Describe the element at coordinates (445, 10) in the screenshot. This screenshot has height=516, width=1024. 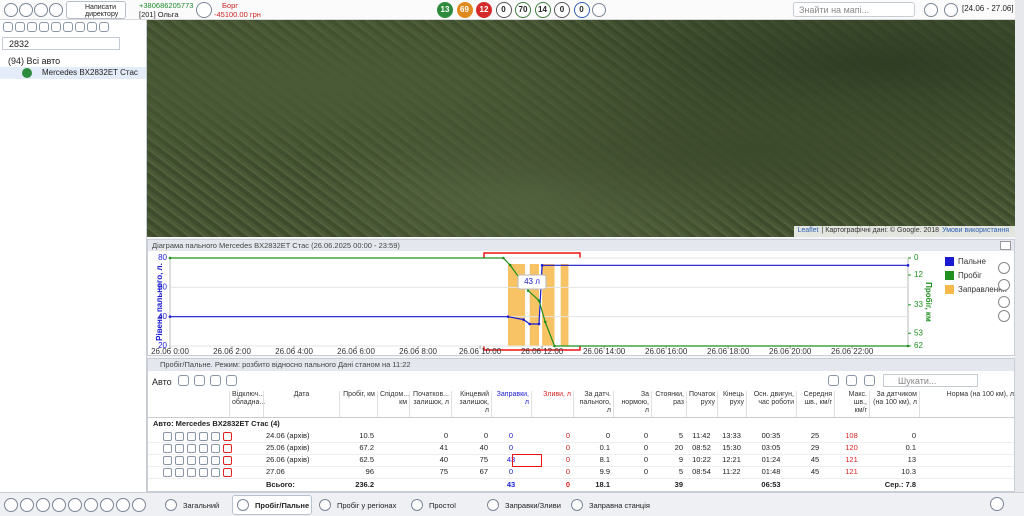
I see `status-badge: 13` at that location.